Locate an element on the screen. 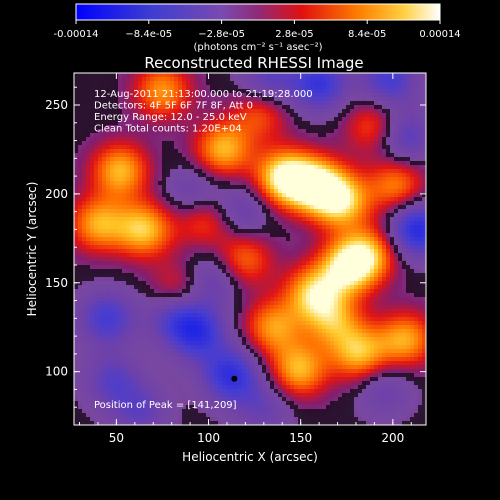  x-tick-label: 150 is located at coordinates (300, 438).